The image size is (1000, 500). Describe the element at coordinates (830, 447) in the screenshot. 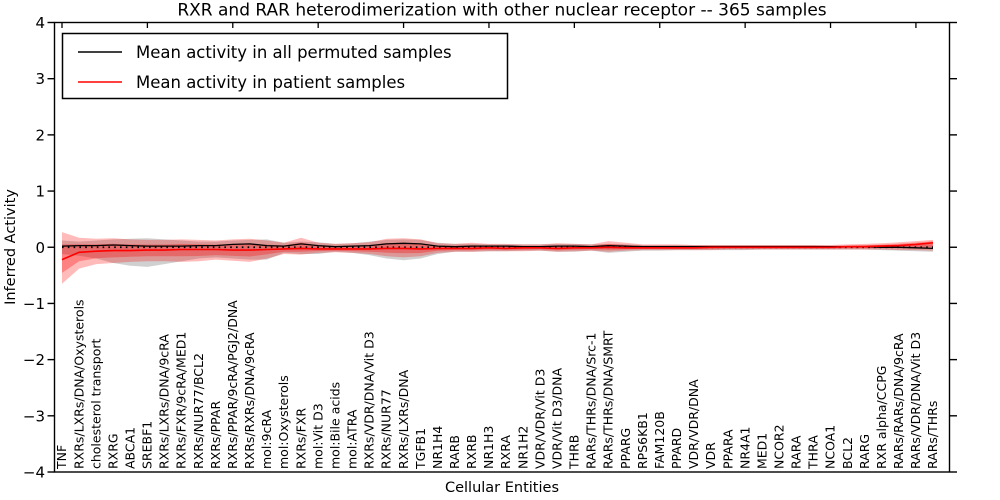

I see `x-tick-label: NCOA1` at that location.